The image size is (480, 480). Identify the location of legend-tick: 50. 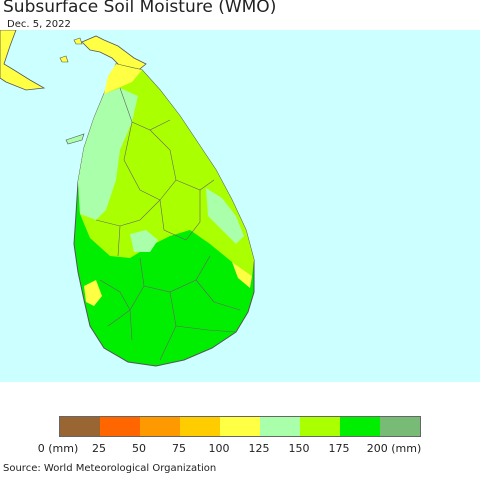
(139, 448).